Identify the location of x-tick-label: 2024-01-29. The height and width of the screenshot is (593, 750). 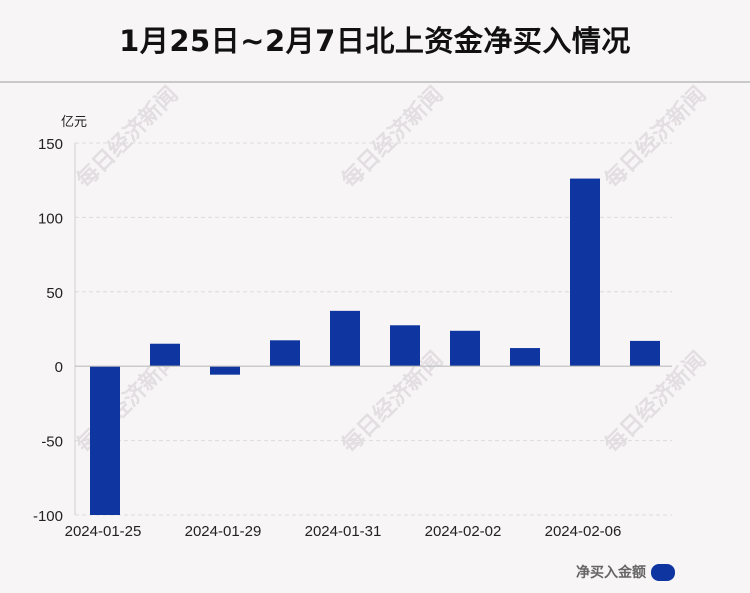
(223, 531).